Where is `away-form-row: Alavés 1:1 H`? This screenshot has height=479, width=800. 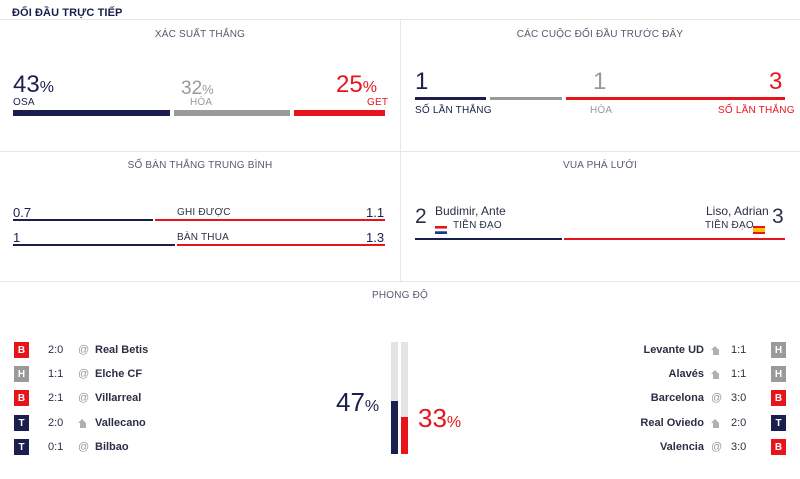
away-form-row: Alavés 1:1 H is located at coordinates (727, 374).